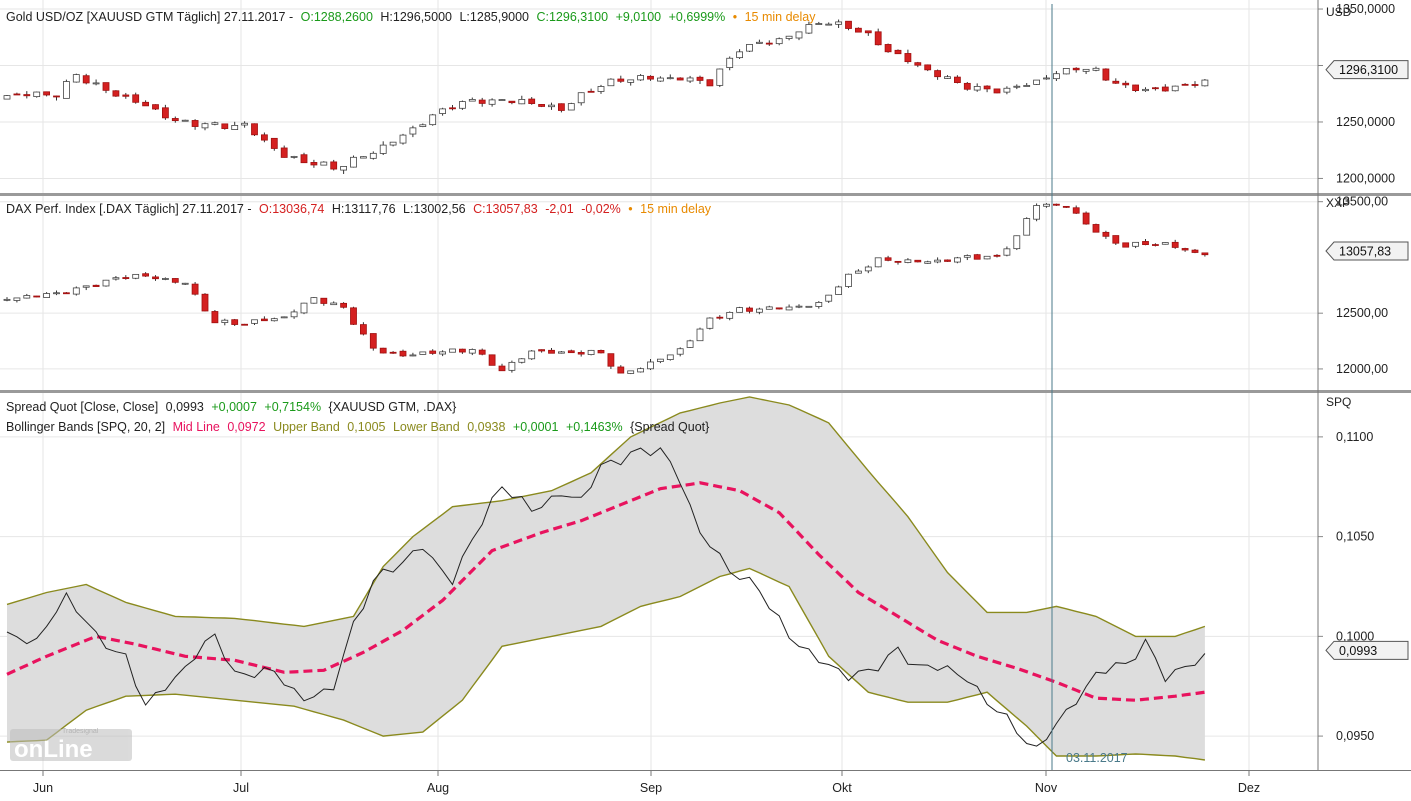  What do you see at coordinates (185, 407) in the screenshot?
I see `spread-header-value: 0,0993` at bounding box center [185, 407].